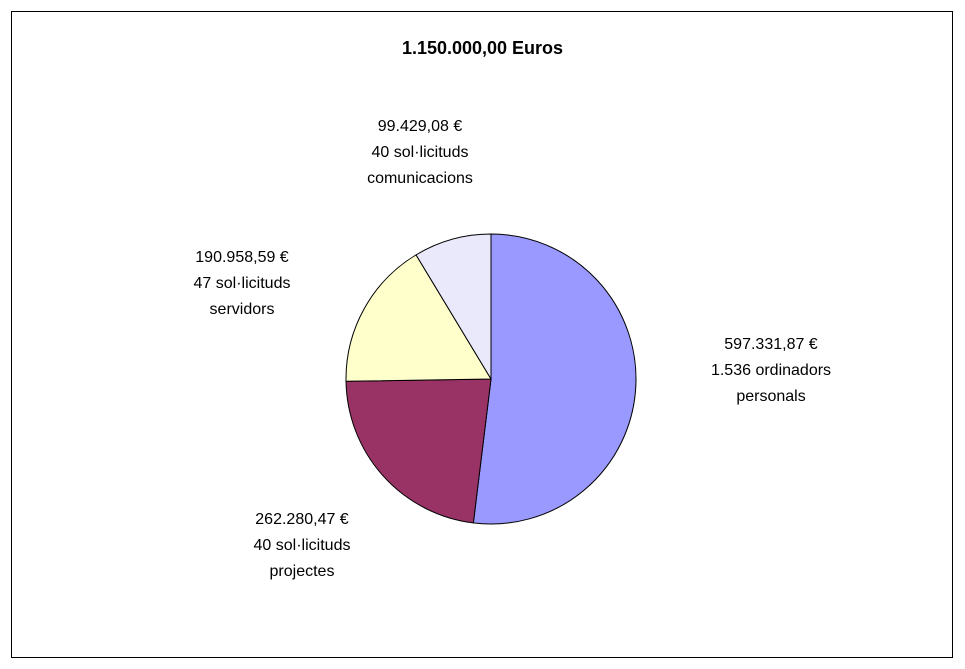 The height and width of the screenshot is (669, 965). What do you see at coordinates (482, 48) in the screenshot?
I see `chart-title: 1.150.000,00 Euros` at bounding box center [482, 48].